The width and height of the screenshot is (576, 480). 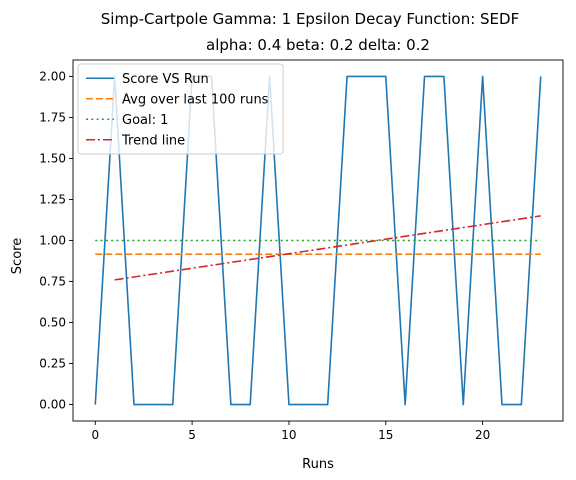 I want to click on legend-label: Goal: 1, so click(x=145, y=120).